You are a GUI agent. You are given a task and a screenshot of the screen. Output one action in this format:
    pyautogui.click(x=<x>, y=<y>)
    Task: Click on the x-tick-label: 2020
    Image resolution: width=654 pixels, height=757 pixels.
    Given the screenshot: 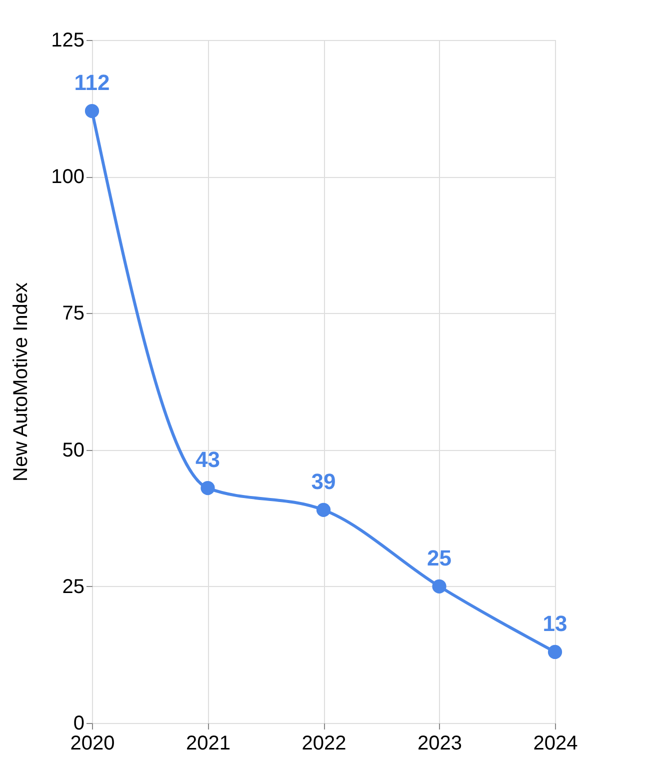 What is the action you would take?
    pyautogui.click(x=92, y=743)
    